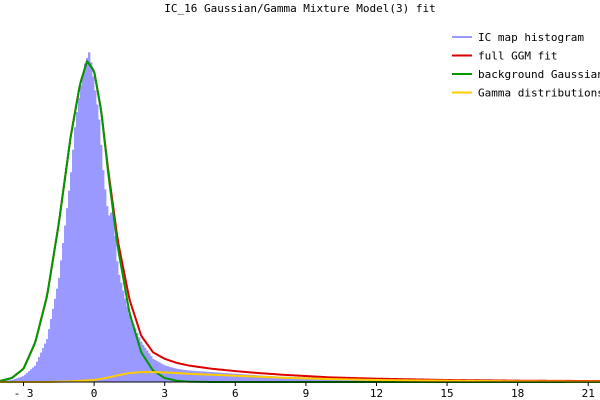 The width and height of the screenshot is (600, 400). What do you see at coordinates (517, 56) in the screenshot?
I see `legend-label: full GGM fit` at bounding box center [517, 56].